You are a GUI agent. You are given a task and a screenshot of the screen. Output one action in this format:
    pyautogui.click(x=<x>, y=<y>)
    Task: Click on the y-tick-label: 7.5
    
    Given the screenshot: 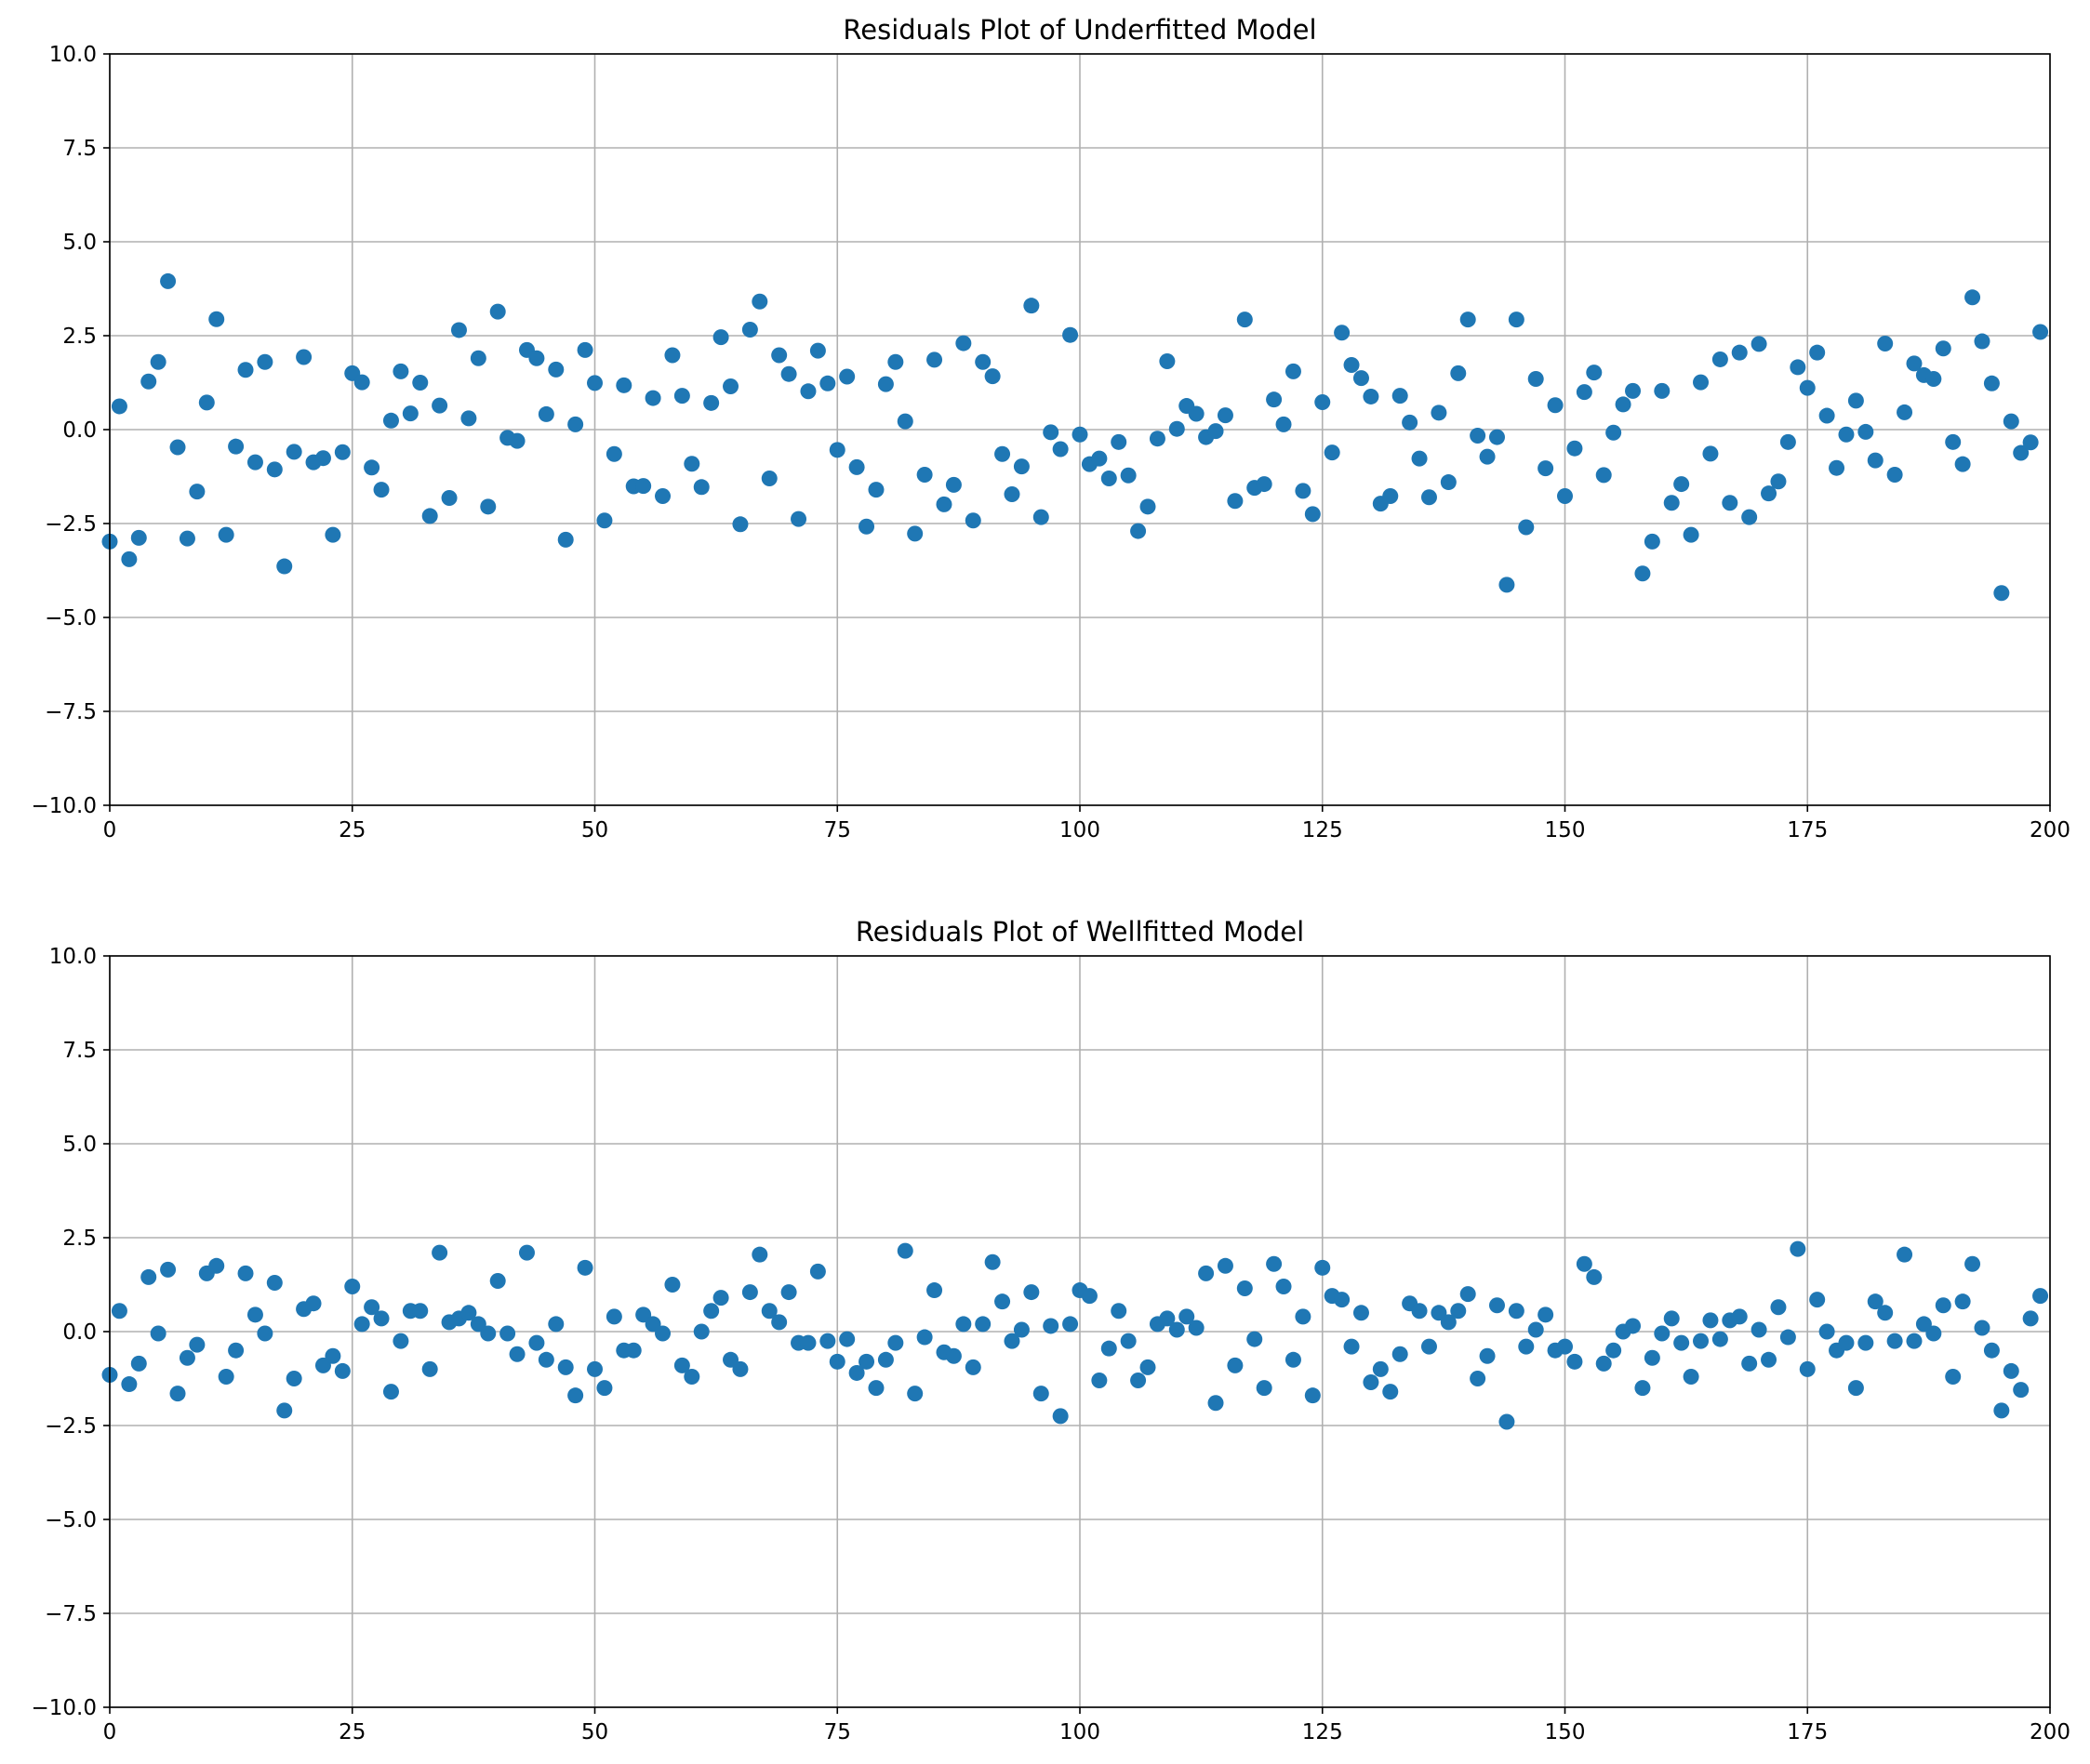 What is the action you would take?
    pyautogui.click(x=80, y=1051)
    